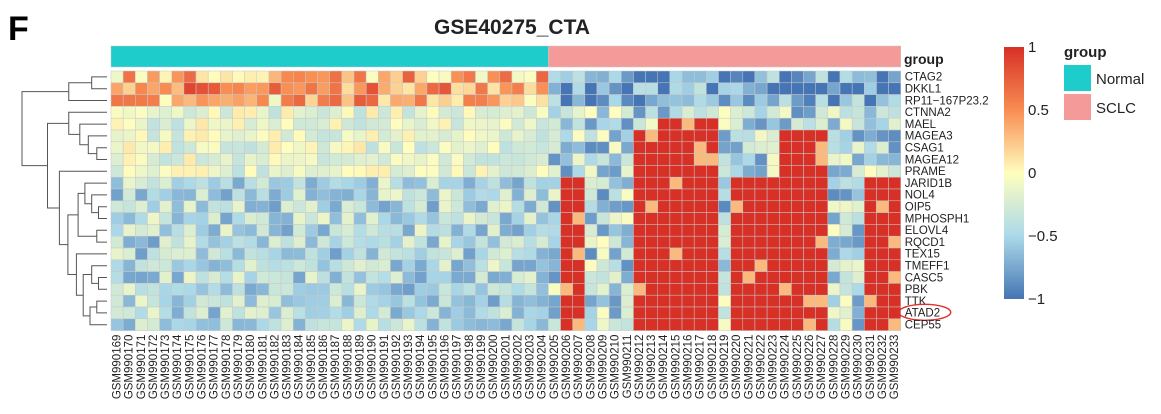 This screenshot has width=1161, height=414. What do you see at coordinates (1120, 79) in the screenshot?
I see `legend-label-normal: Normal` at bounding box center [1120, 79].